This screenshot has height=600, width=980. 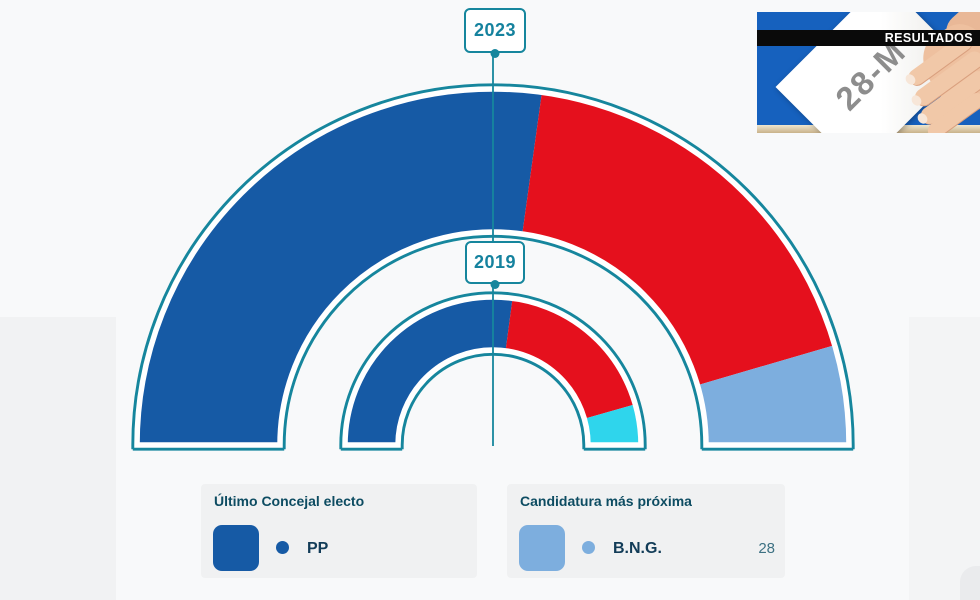 What do you see at coordinates (868, 72) in the screenshot?
I see `results-banner: 28-M RESULTADOS` at bounding box center [868, 72].